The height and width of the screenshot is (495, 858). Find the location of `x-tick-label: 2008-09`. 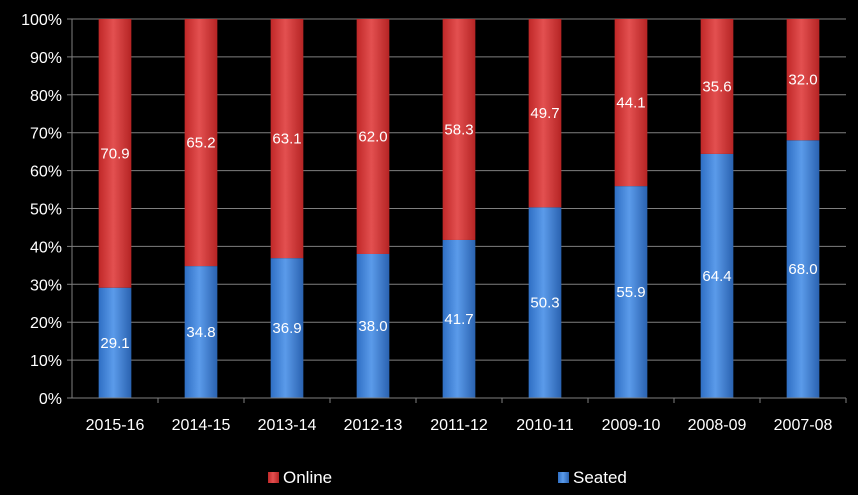

x-tick-label: 2008-09 is located at coordinates (717, 425).